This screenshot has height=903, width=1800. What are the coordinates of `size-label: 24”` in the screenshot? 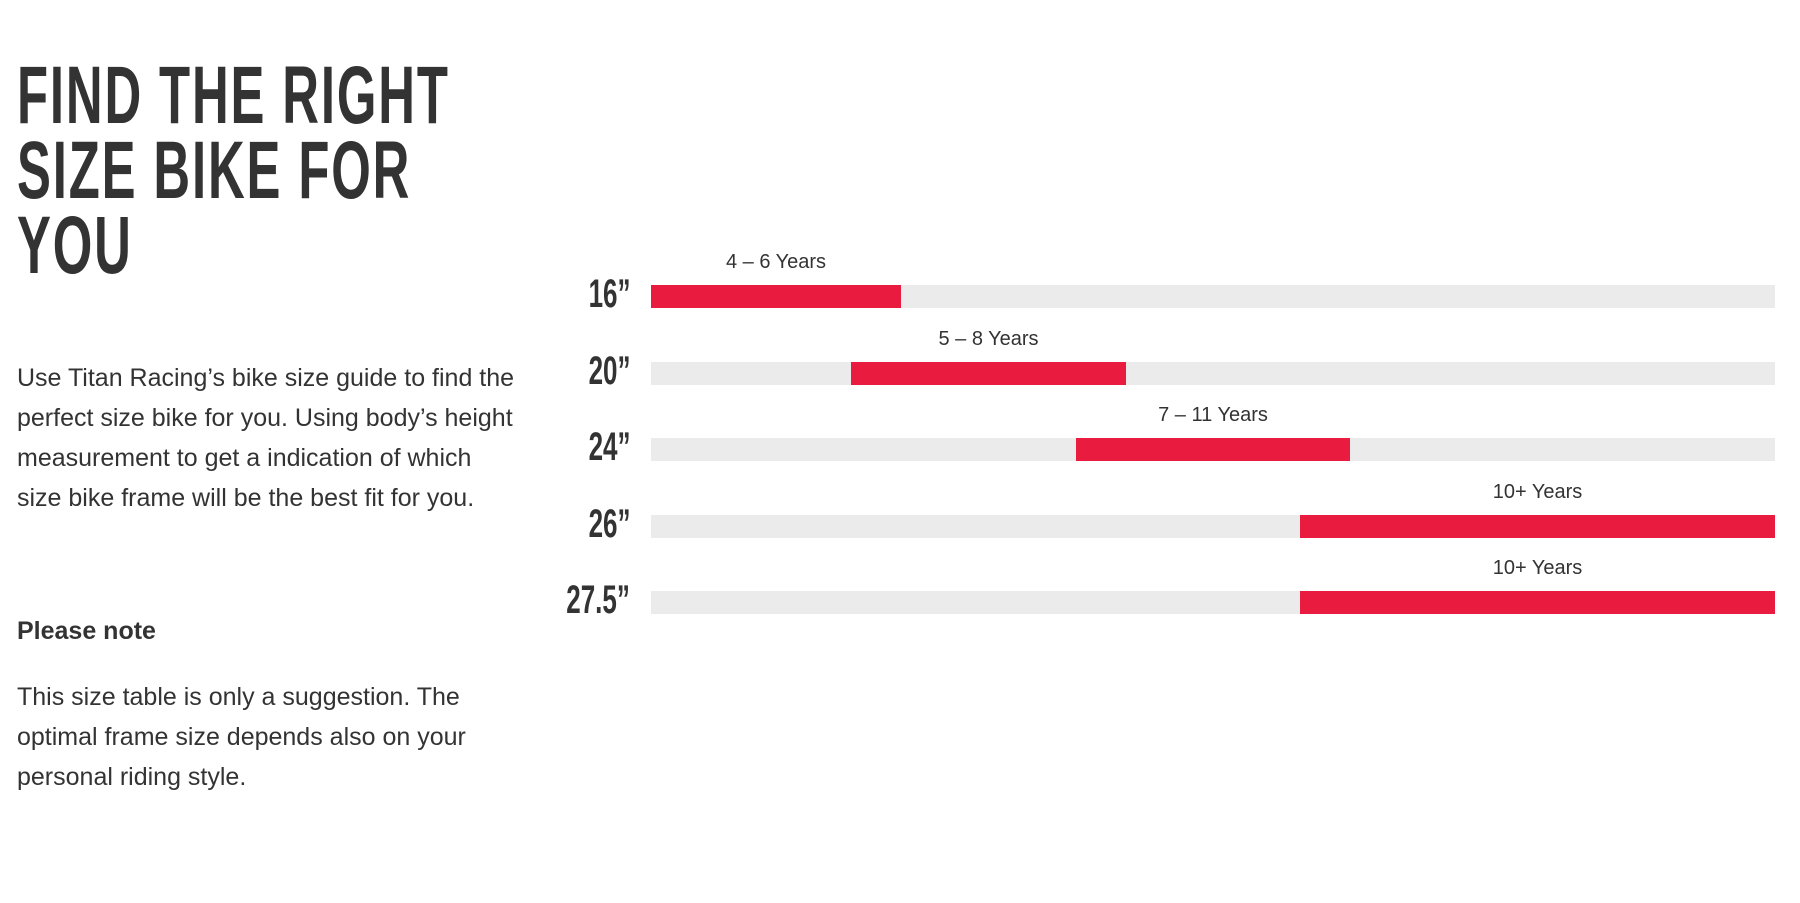 It's located at (609, 447).